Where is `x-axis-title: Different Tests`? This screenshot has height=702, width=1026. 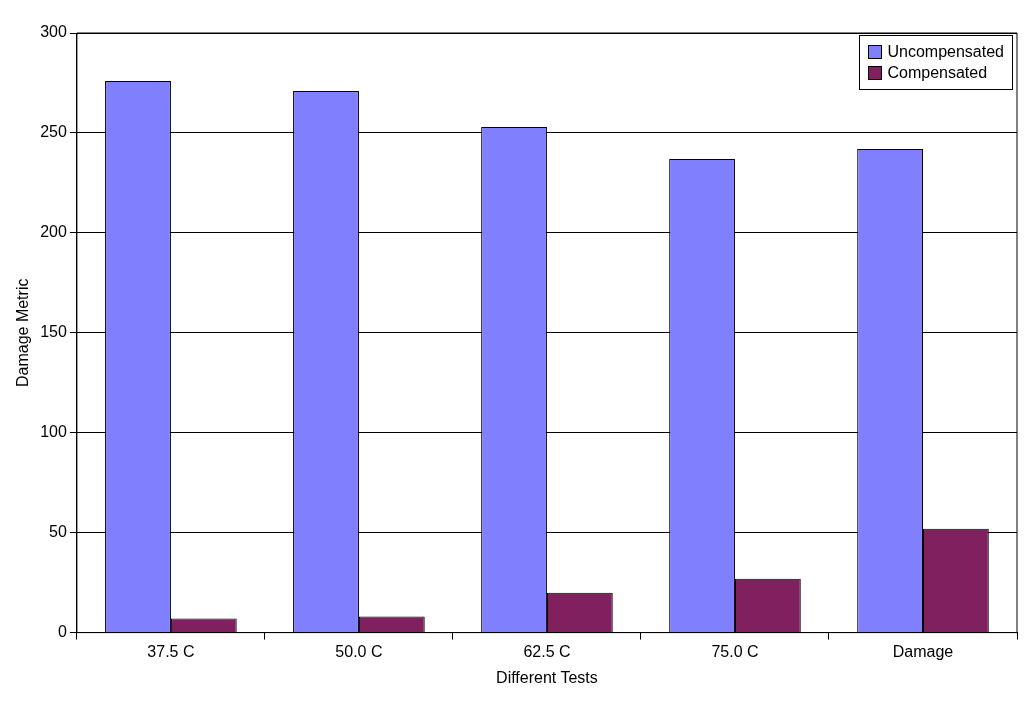 x-axis-title: Different Tests is located at coordinates (547, 677).